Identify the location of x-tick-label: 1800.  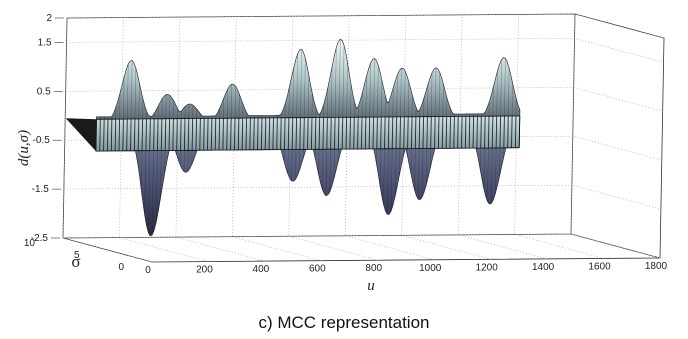
(656, 266).